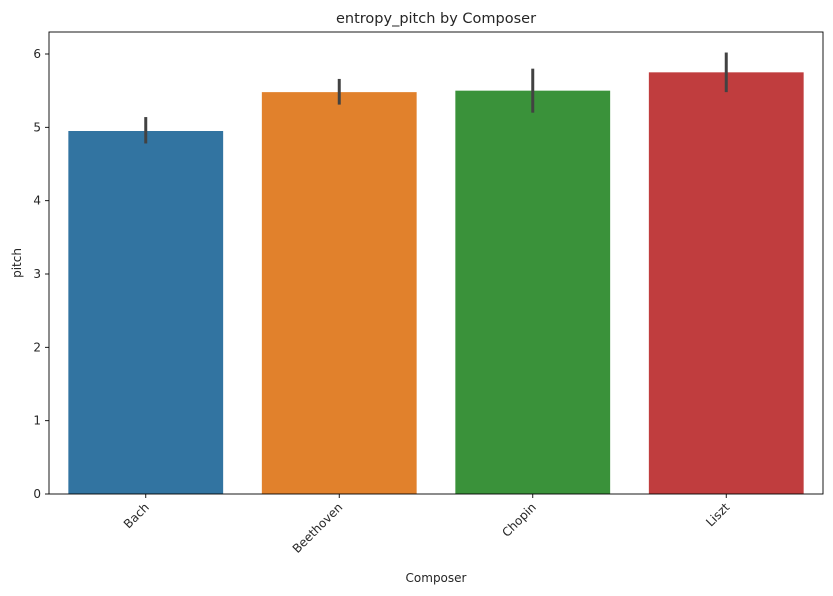 Image resolution: width=833 pixels, height=596 pixels. I want to click on bar-liszt, so click(726, 283).